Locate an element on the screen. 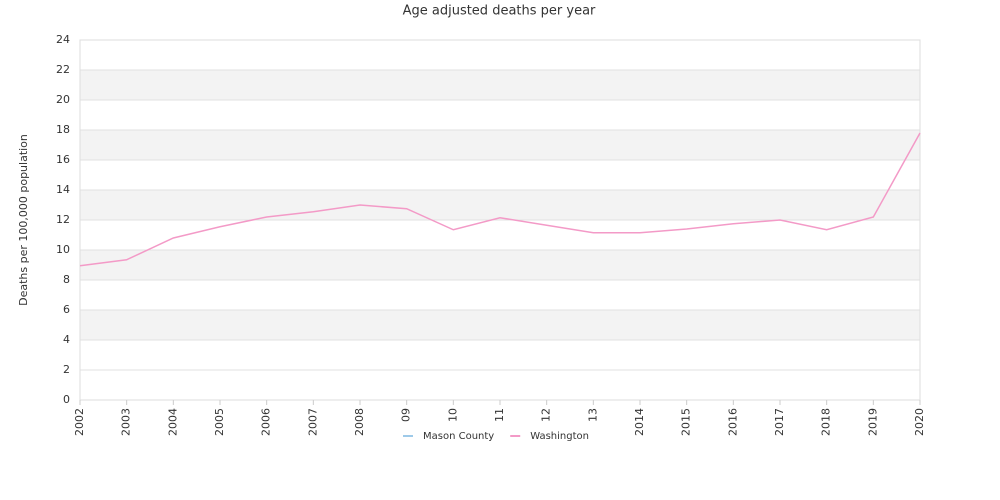 Image resolution: width=1000 pixels, height=500 pixels. x-tick-label: 2017 is located at coordinates (779, 422).